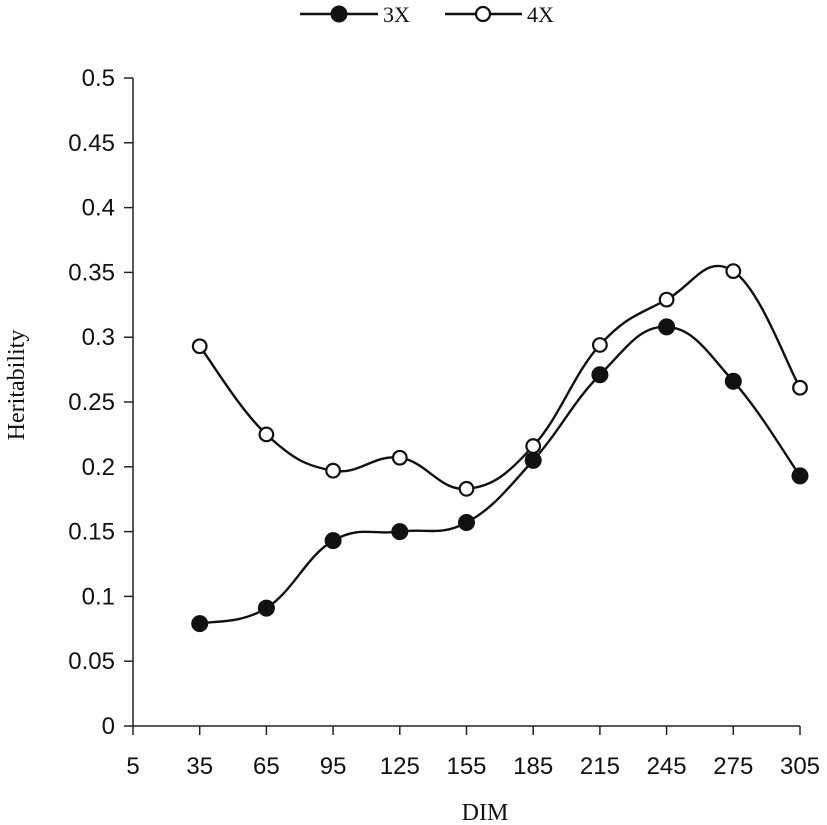 Image resolution: width=827 pixels, height=825 pixels. What do you see at coordinates (499, 14) in the screenshot?
I see `legend-item-4x: 4X` at bounding box center [499, 14].